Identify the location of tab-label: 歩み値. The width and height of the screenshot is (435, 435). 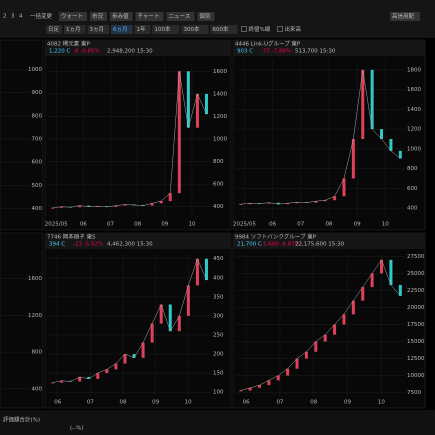
(120, 16).